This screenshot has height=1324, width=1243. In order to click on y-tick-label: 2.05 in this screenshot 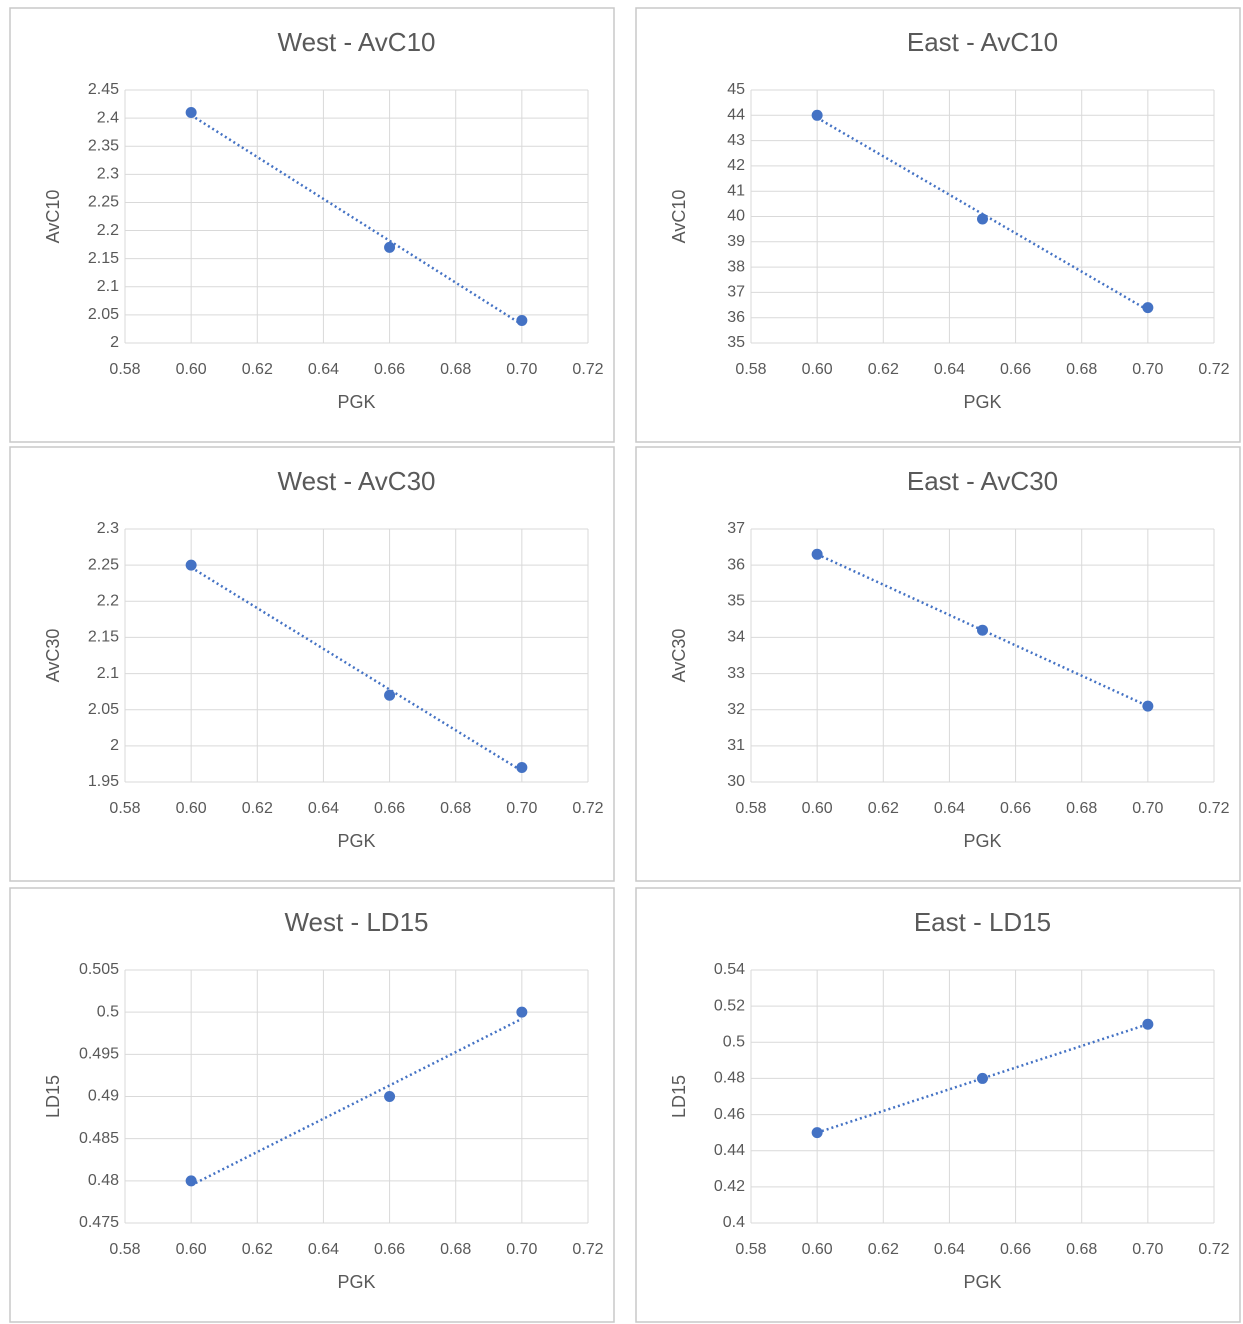, I will do `click(103, 709)`.